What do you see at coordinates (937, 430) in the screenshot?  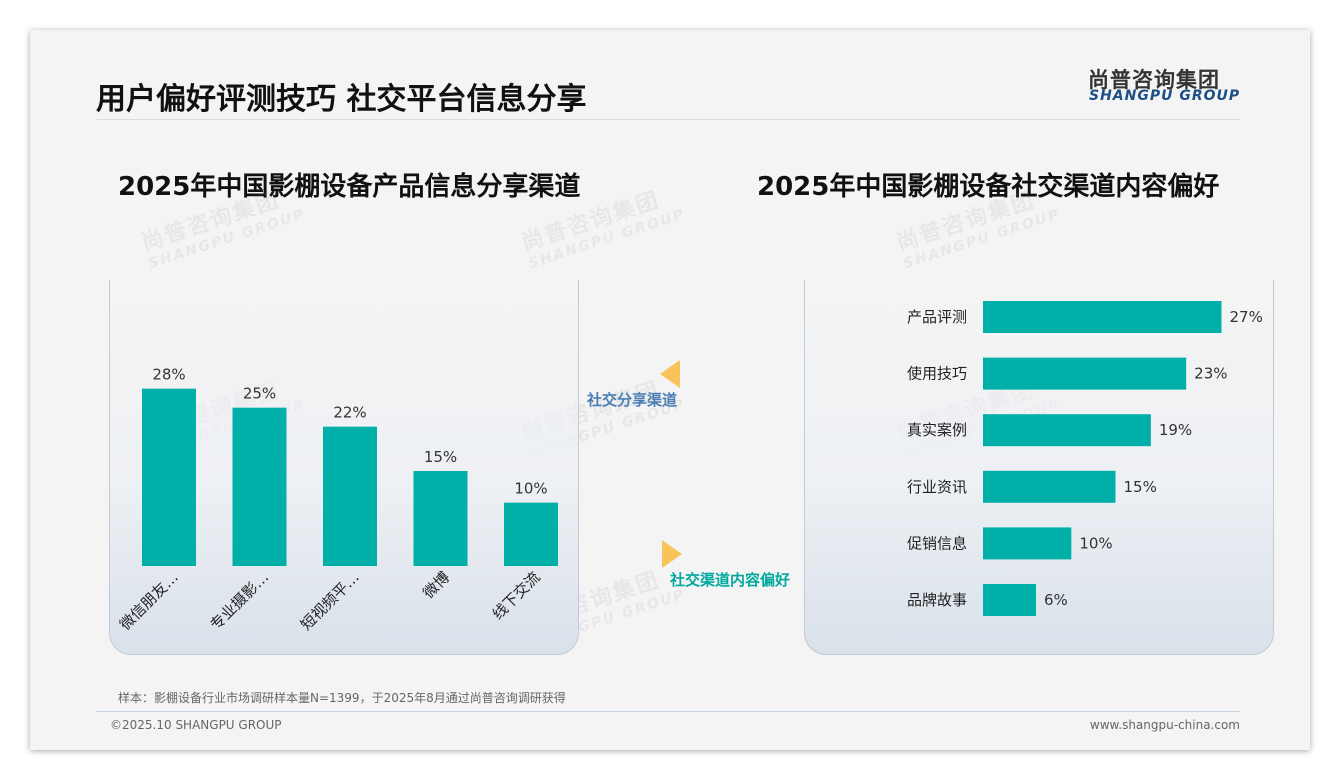 I see `hbar-category-label-2: 真实案例` at bounding box center [937, 430].